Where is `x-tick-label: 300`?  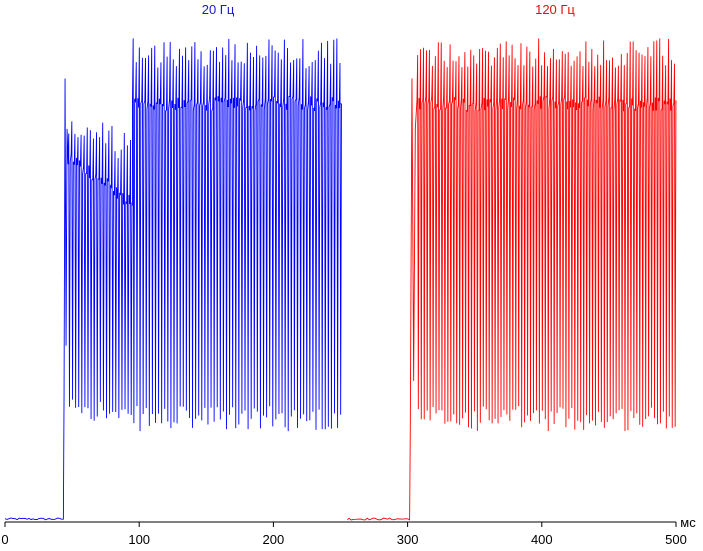 x-tick-label: 300 is located at coordinates (408, 539).